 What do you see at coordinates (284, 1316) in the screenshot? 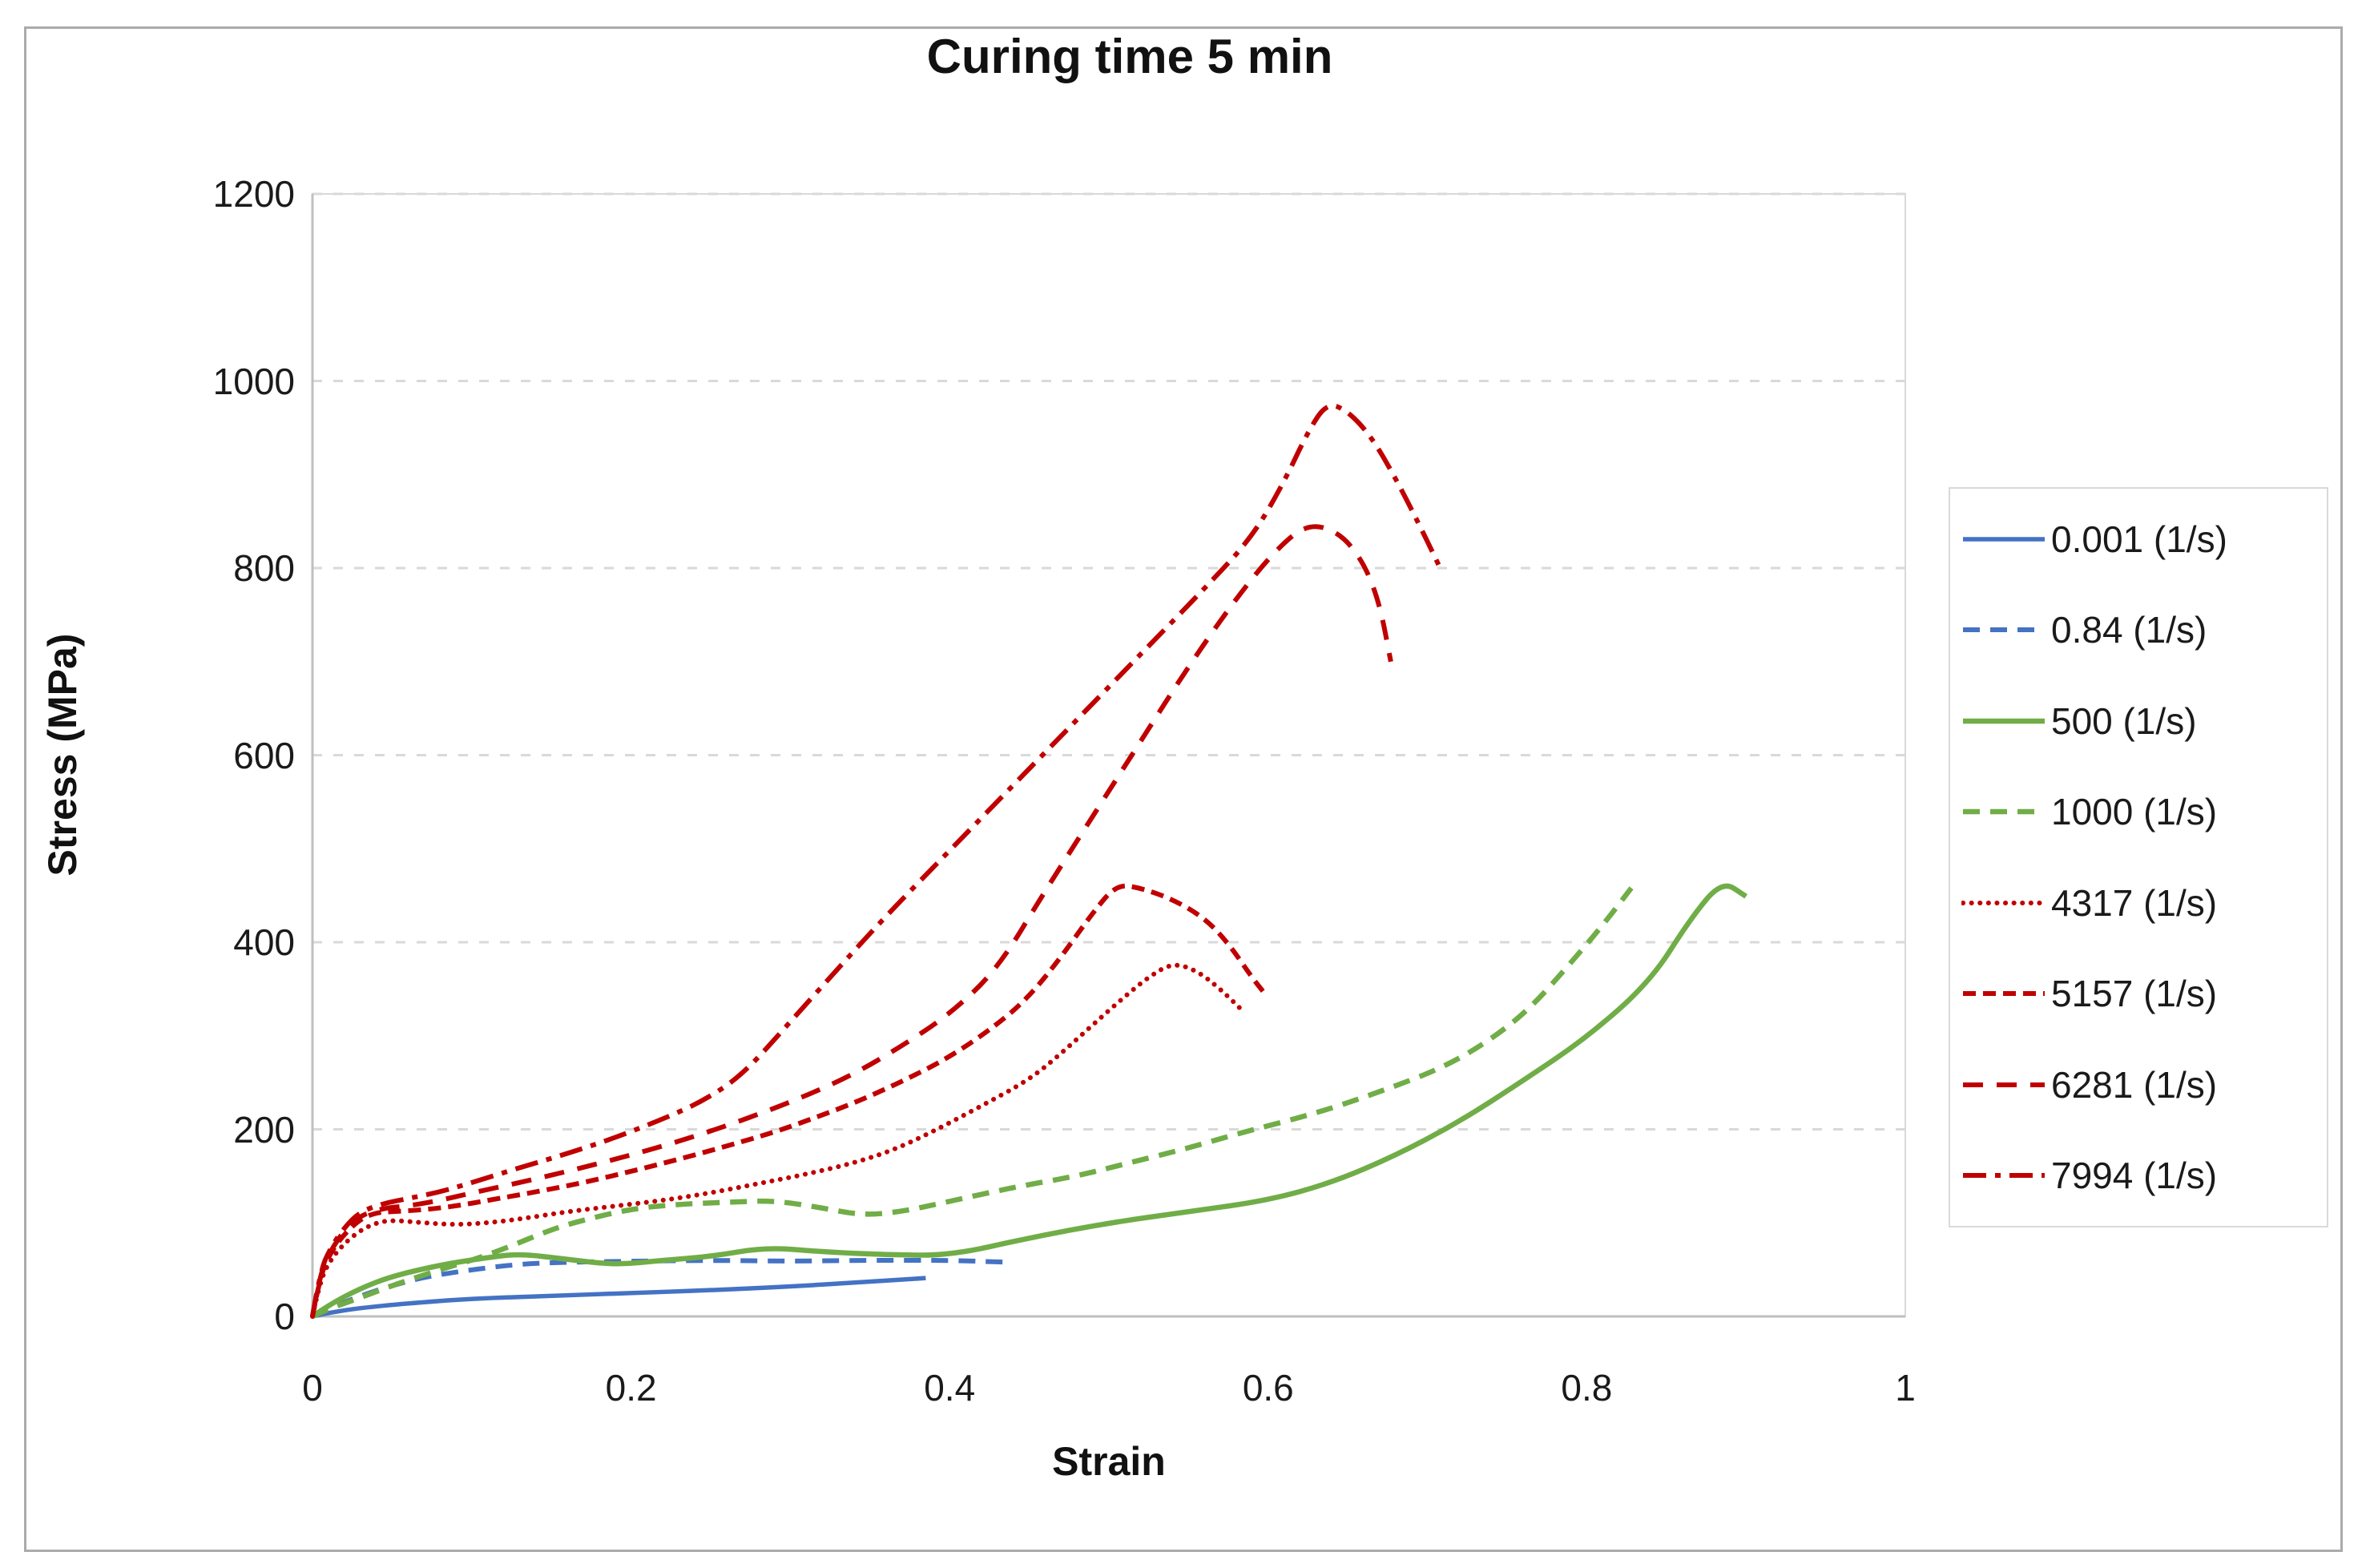
I see `y-tick-label: 0` at bounding box center [284, 1316].